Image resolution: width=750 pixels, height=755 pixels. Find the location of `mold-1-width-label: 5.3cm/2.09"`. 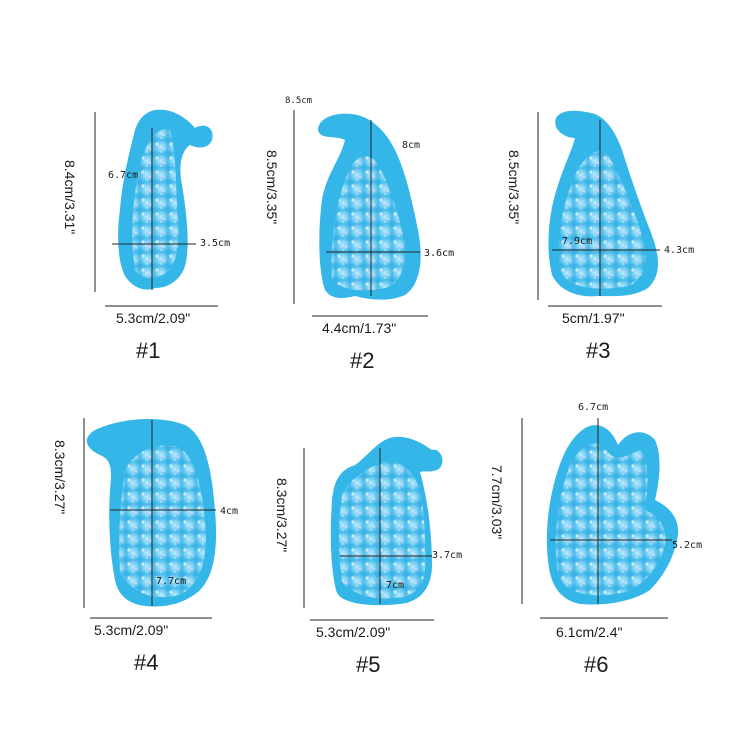

mold-1-width-label: 5.3cm/2.09" is located at coordinates (153, 318).